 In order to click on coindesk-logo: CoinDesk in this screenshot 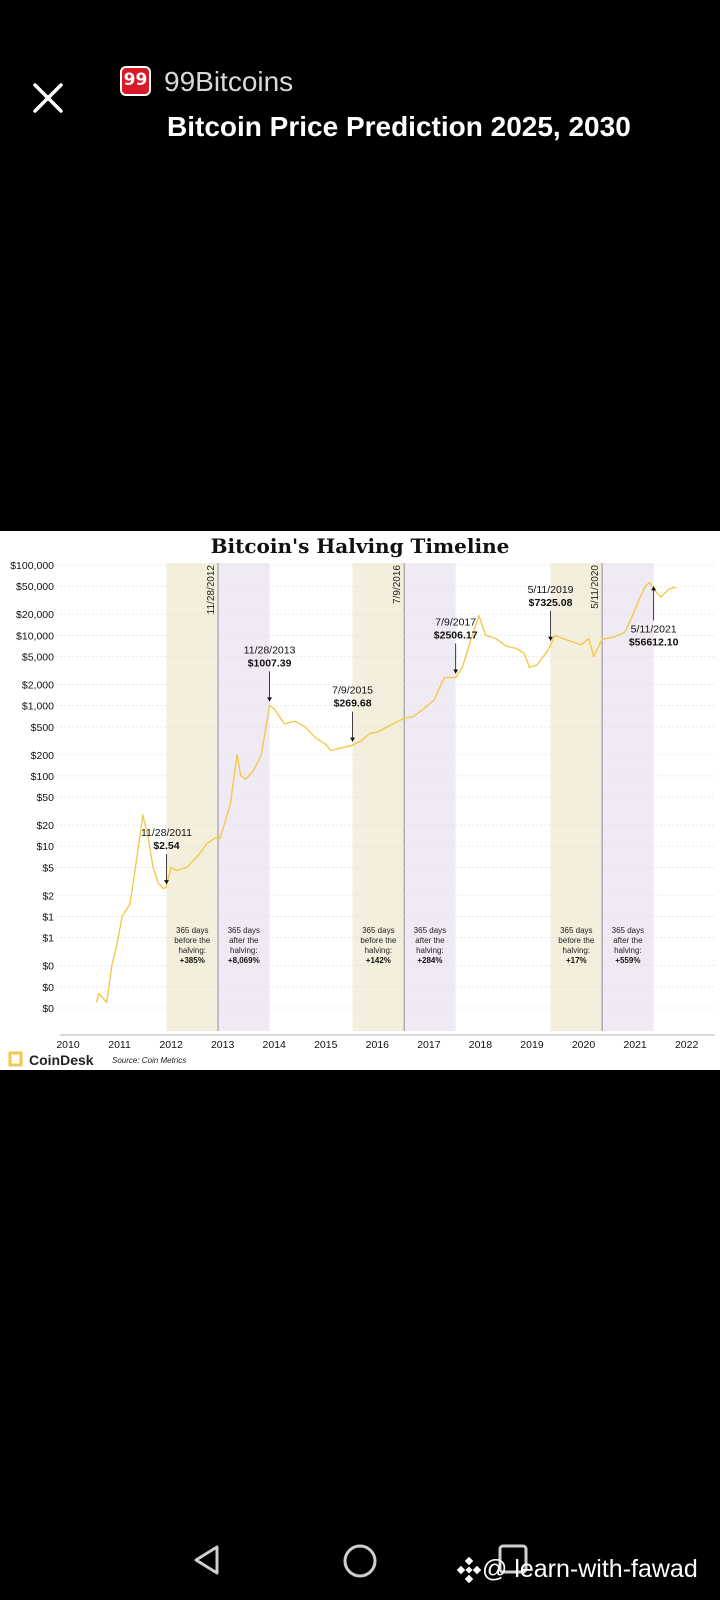, I will do `click(51, 1059)`.